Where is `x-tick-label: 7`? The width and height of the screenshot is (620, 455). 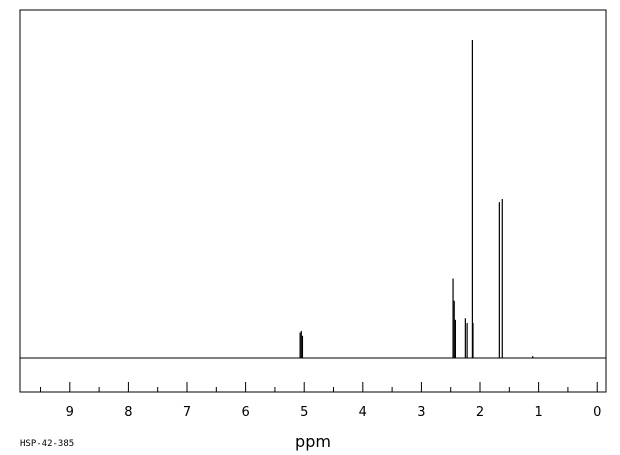 x-tick-label: 7 is located at coordinates (187, 412).